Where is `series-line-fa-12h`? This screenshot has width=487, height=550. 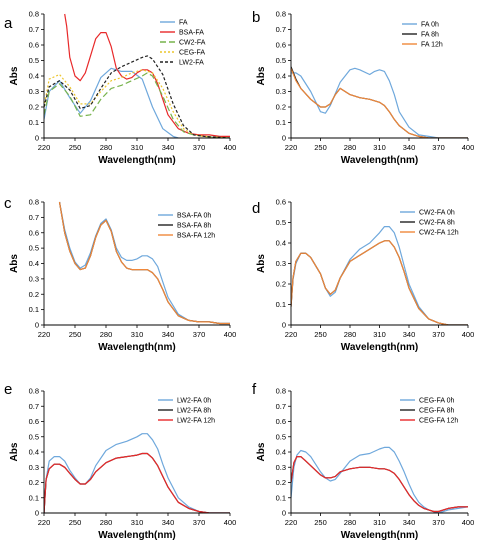
series-line-fa-12h is located at coordinates (379, 103).